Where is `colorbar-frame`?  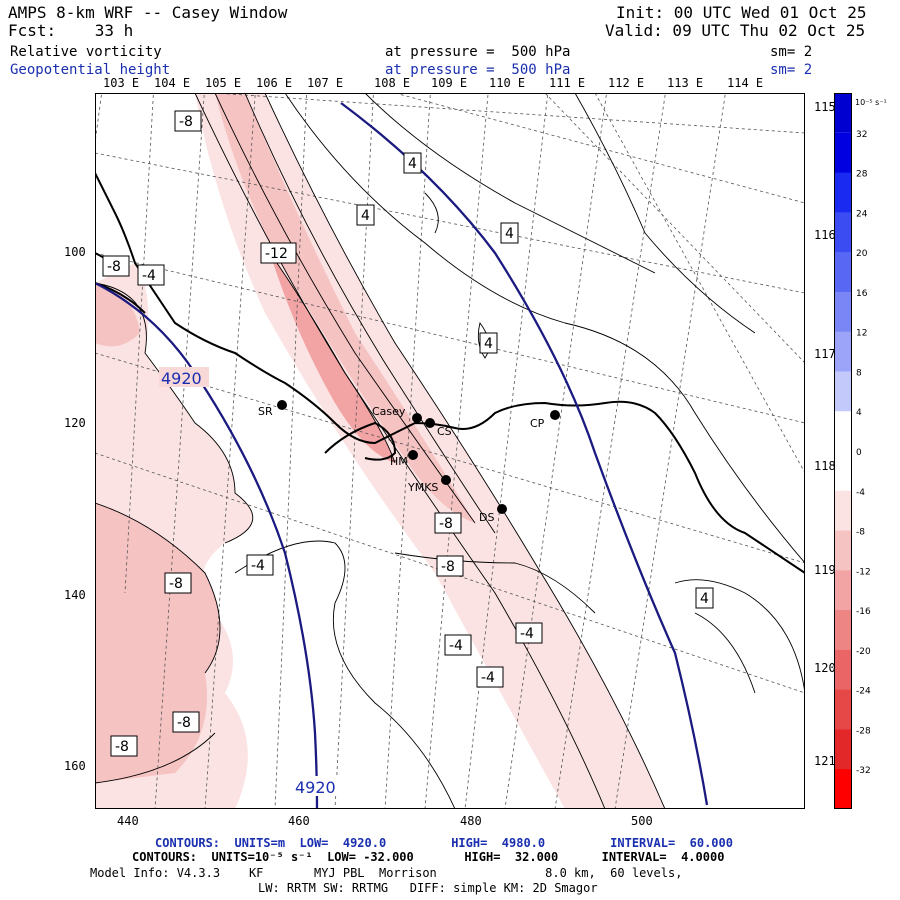 colorbar-frame is located at coordinates (843, 451).